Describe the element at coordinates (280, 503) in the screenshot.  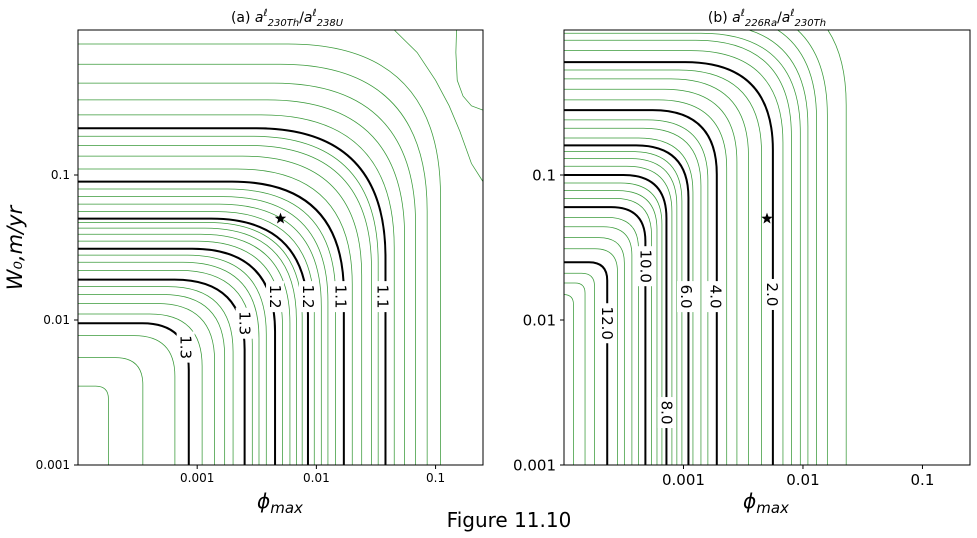
I see `panel-a-xlabel: ϕmax` at that location.